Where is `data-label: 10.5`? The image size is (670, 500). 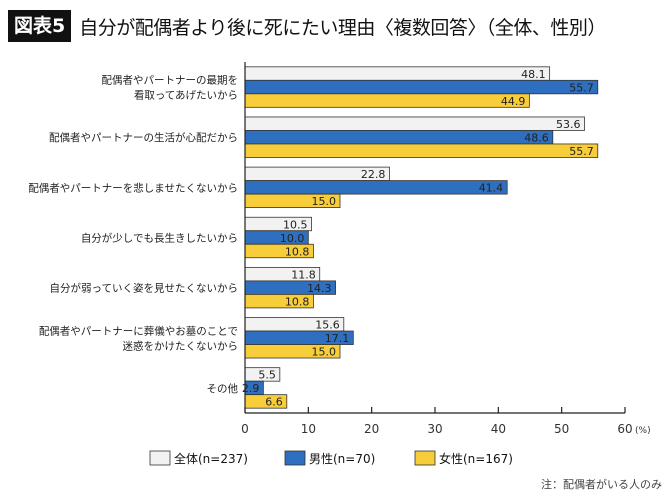 data-label: 10.5 is located at coordinates (295, 224).